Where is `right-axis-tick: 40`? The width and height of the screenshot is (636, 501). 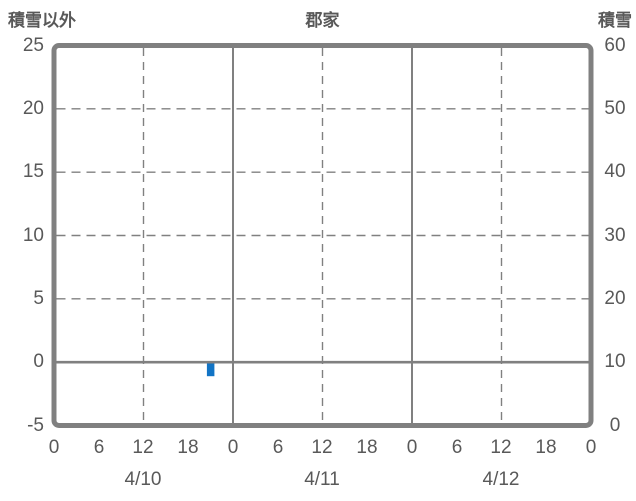 right-axis-tick: 40 is located at coordinates (615, 171).